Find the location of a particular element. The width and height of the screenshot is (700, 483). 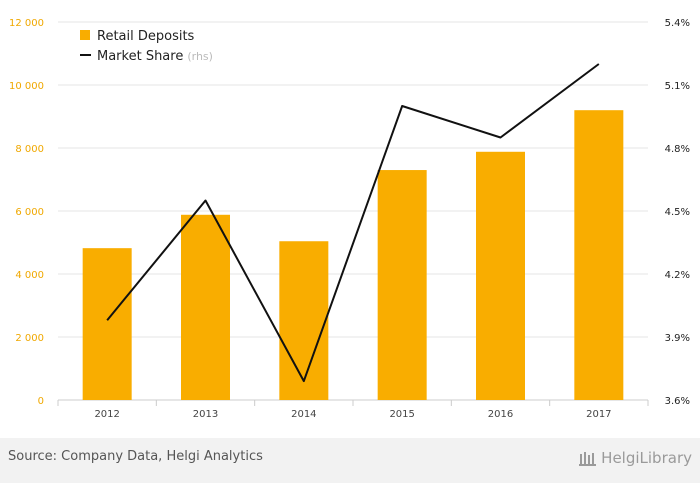

x-tick-label: 2014 is located at coordinates (303, 414).